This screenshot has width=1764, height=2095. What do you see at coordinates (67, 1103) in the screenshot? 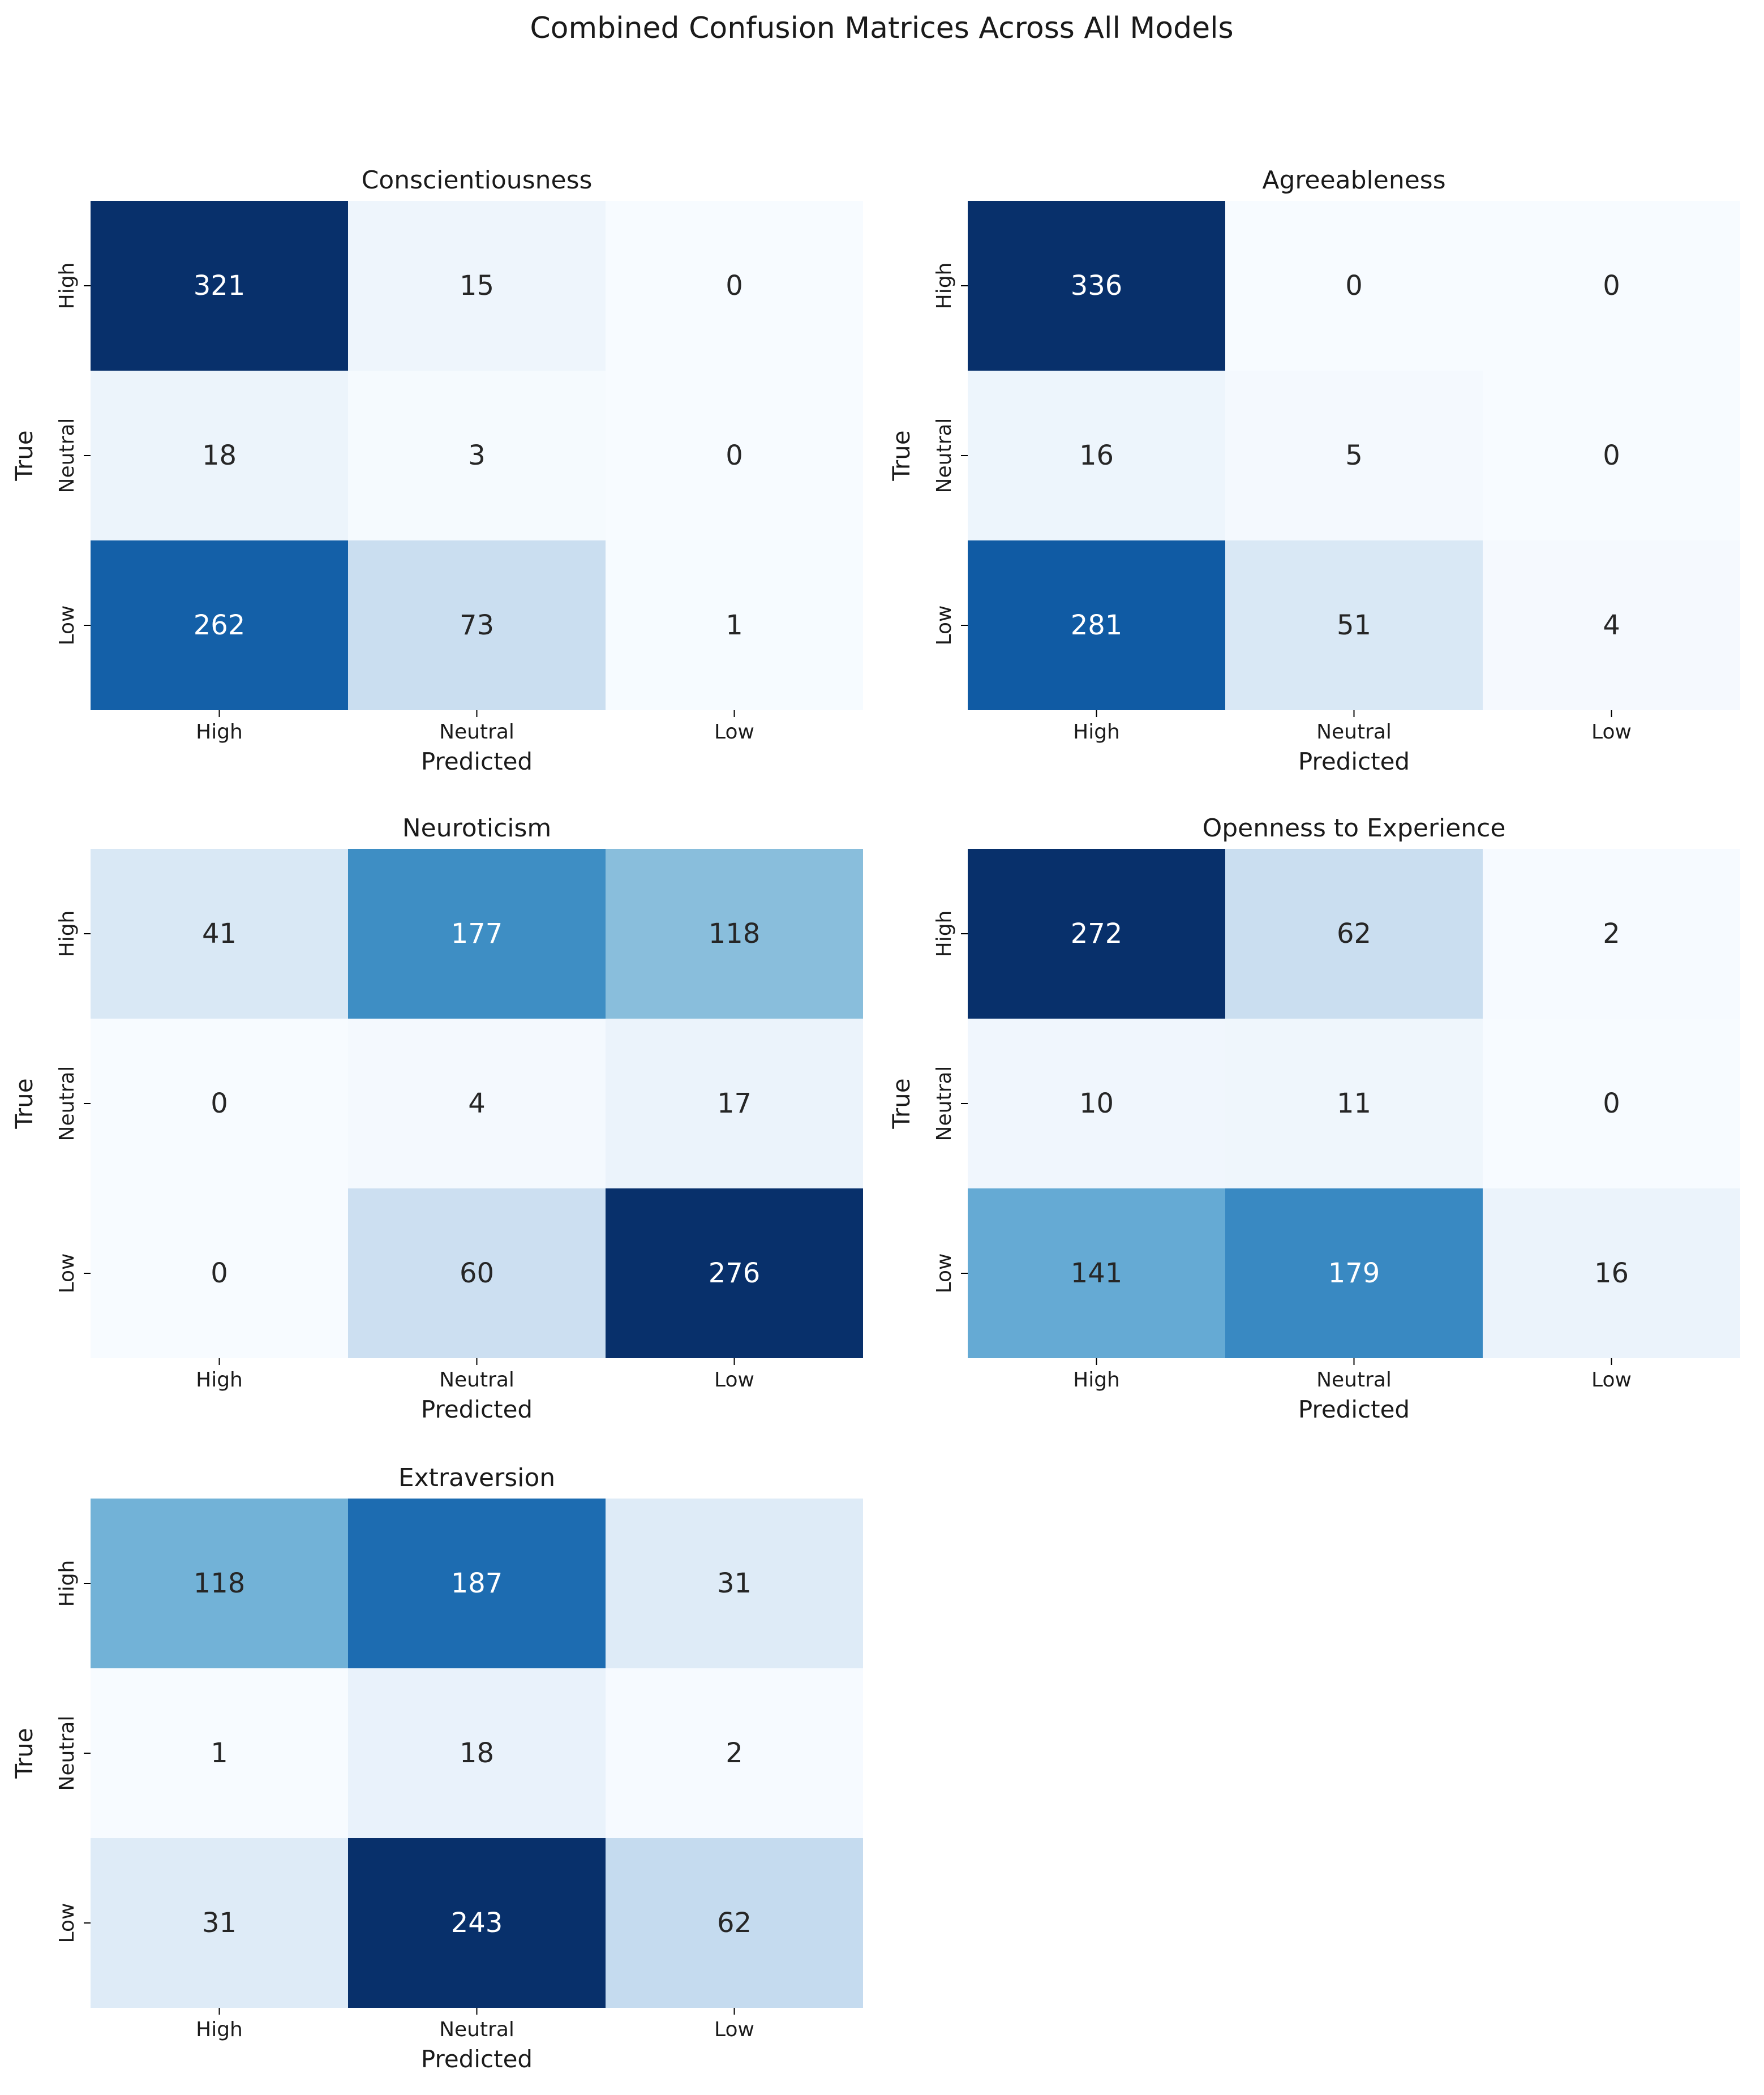
I see `heatmap-neuroticism-y-tick-label: Neutral` at bounding box center [67, 1103].